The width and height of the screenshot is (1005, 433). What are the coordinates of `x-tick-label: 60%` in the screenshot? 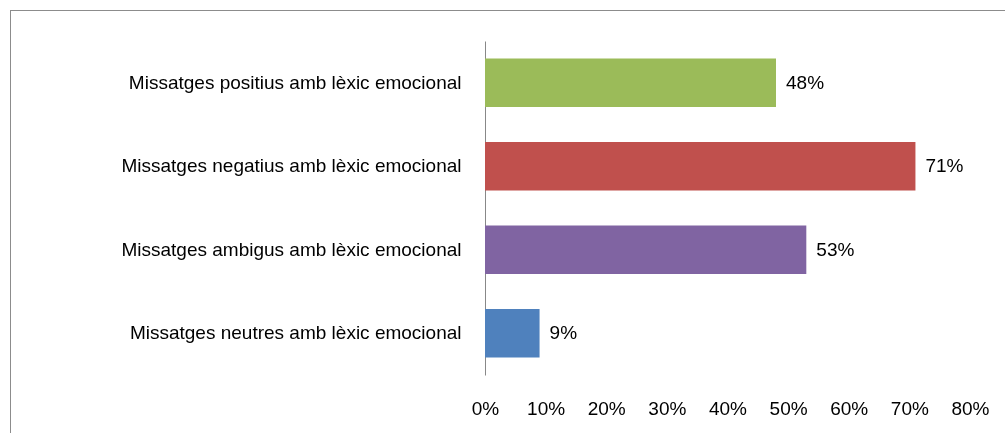 It's located at (849, 408).